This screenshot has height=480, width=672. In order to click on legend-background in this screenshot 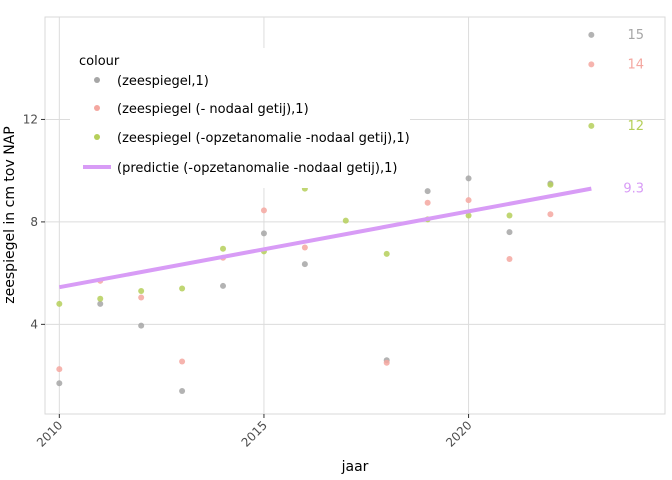, I will do `click(240, 118)`.